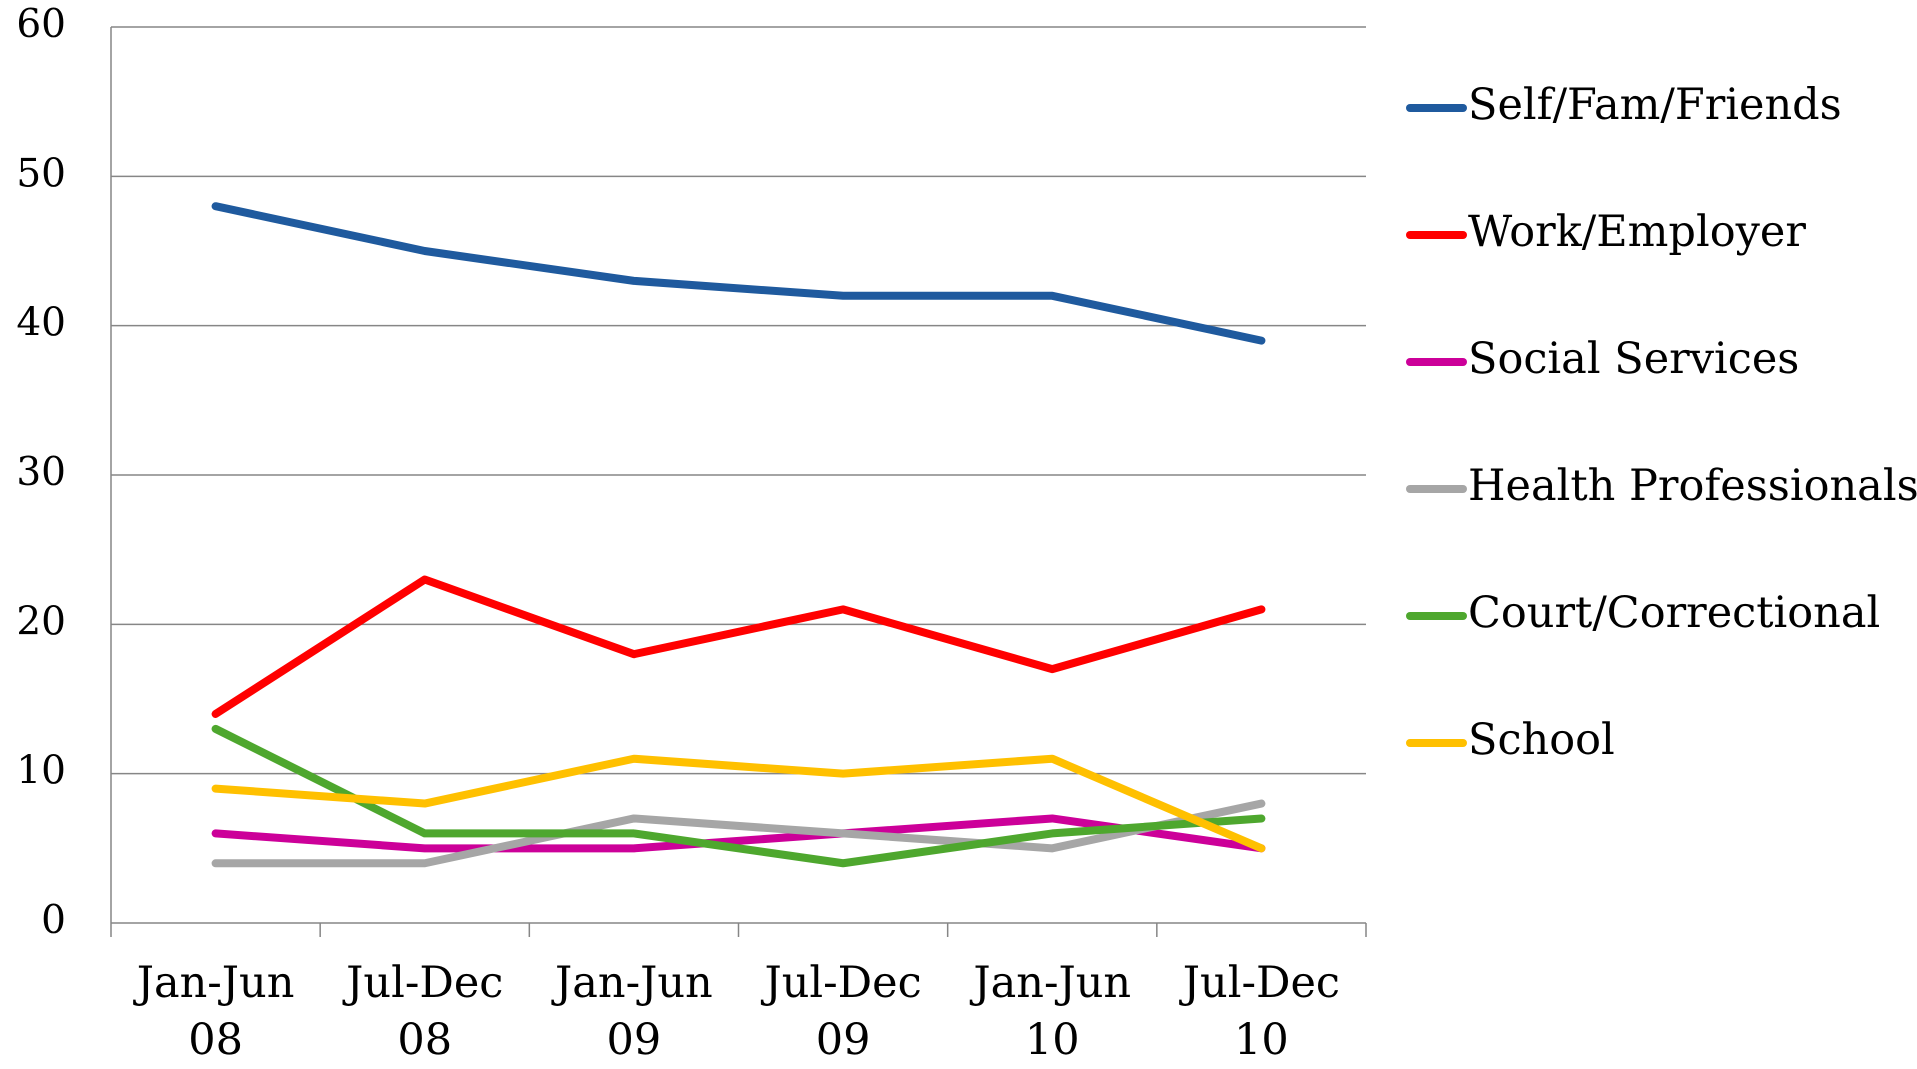 The width and height of the screenshot is (1917, 1069). What do you see at coordinates (1637, 232) in the screenshot?
I see `legend-label: Work/Employer` at bounding box center [1637, 232].